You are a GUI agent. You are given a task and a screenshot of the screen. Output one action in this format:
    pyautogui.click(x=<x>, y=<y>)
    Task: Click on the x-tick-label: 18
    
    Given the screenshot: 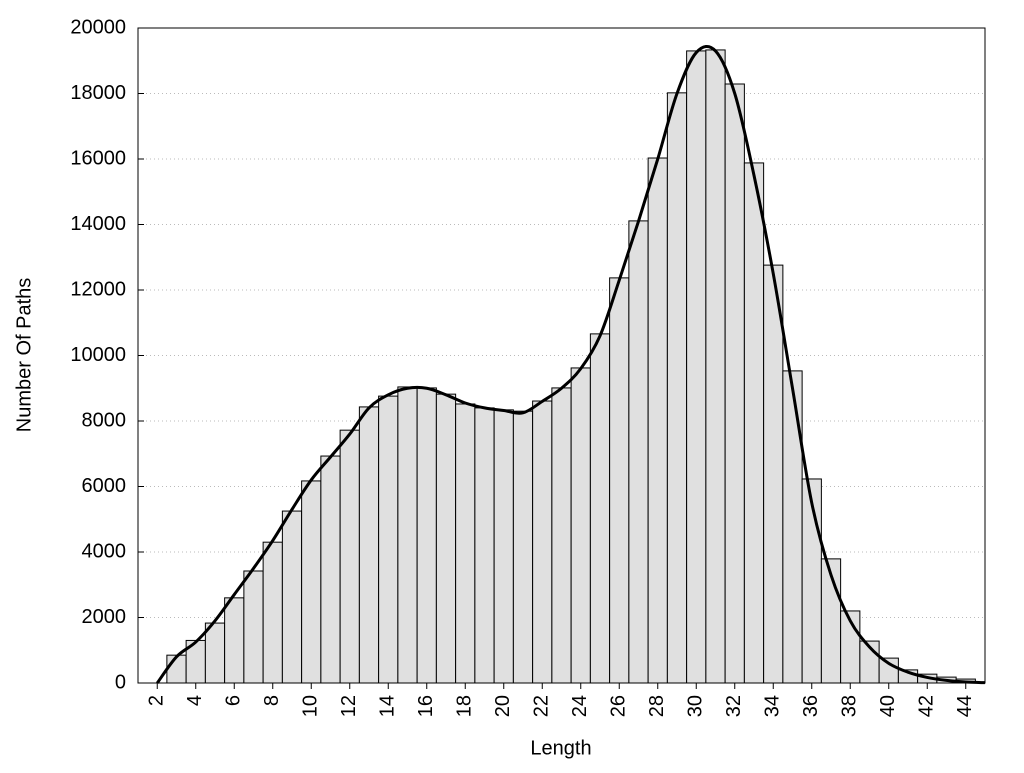 What is the action you would take?
    pyautogui.click(x=465, y=706)
    